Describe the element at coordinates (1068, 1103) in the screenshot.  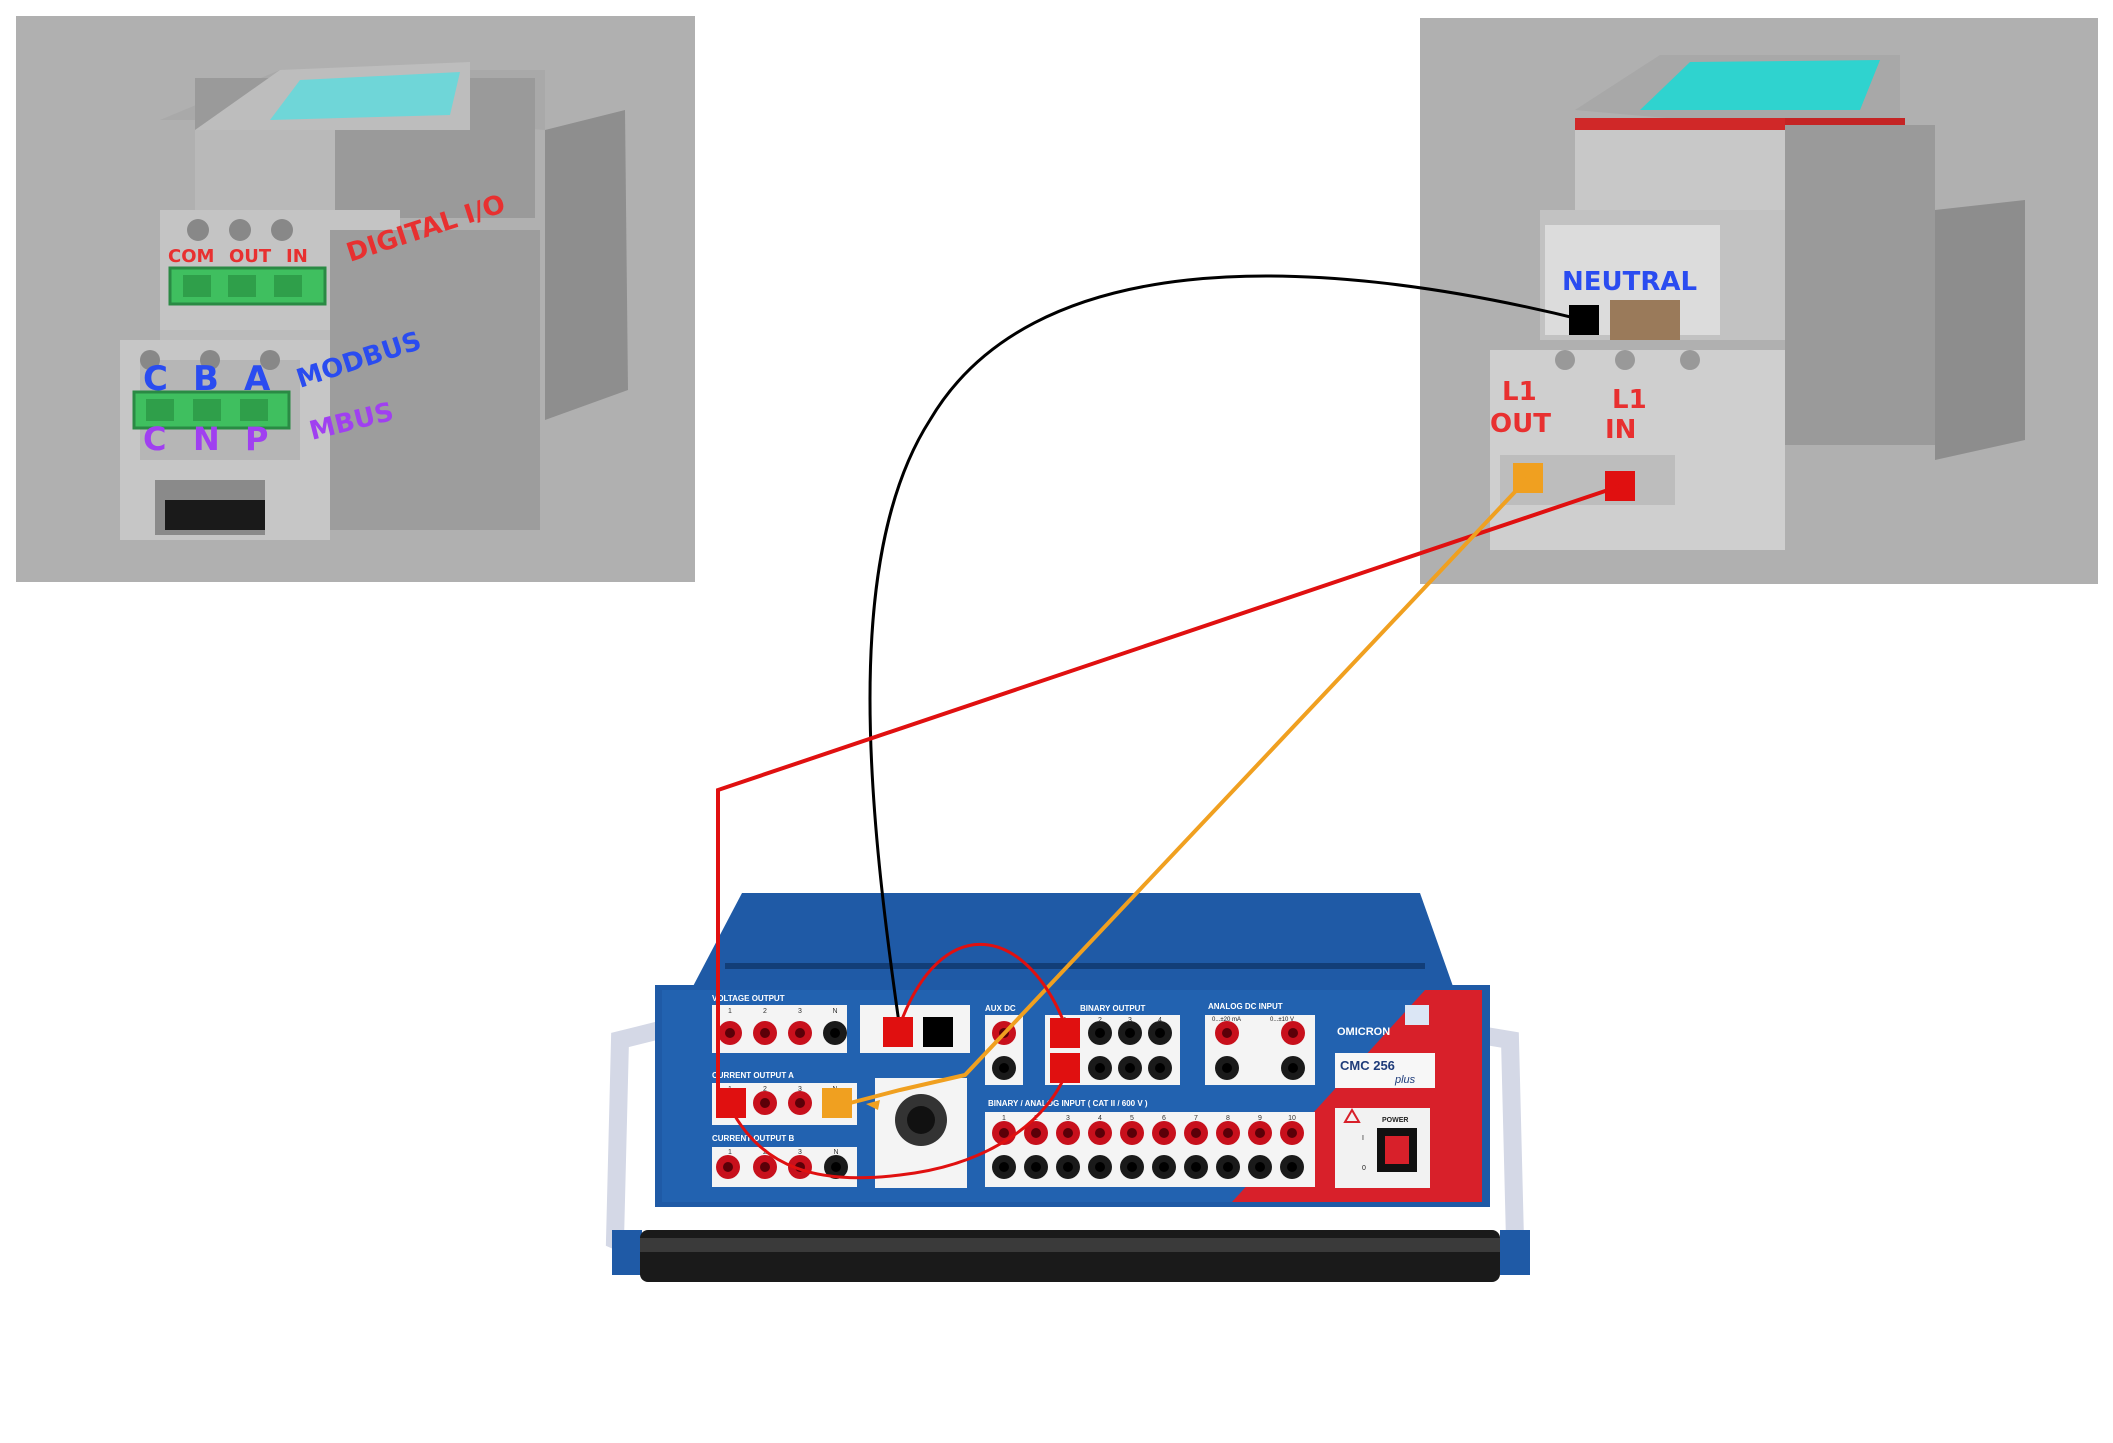
I see `binary-input-label: BINARY / ANALOG INPUT ( CAT II / 600 V )` at that location.